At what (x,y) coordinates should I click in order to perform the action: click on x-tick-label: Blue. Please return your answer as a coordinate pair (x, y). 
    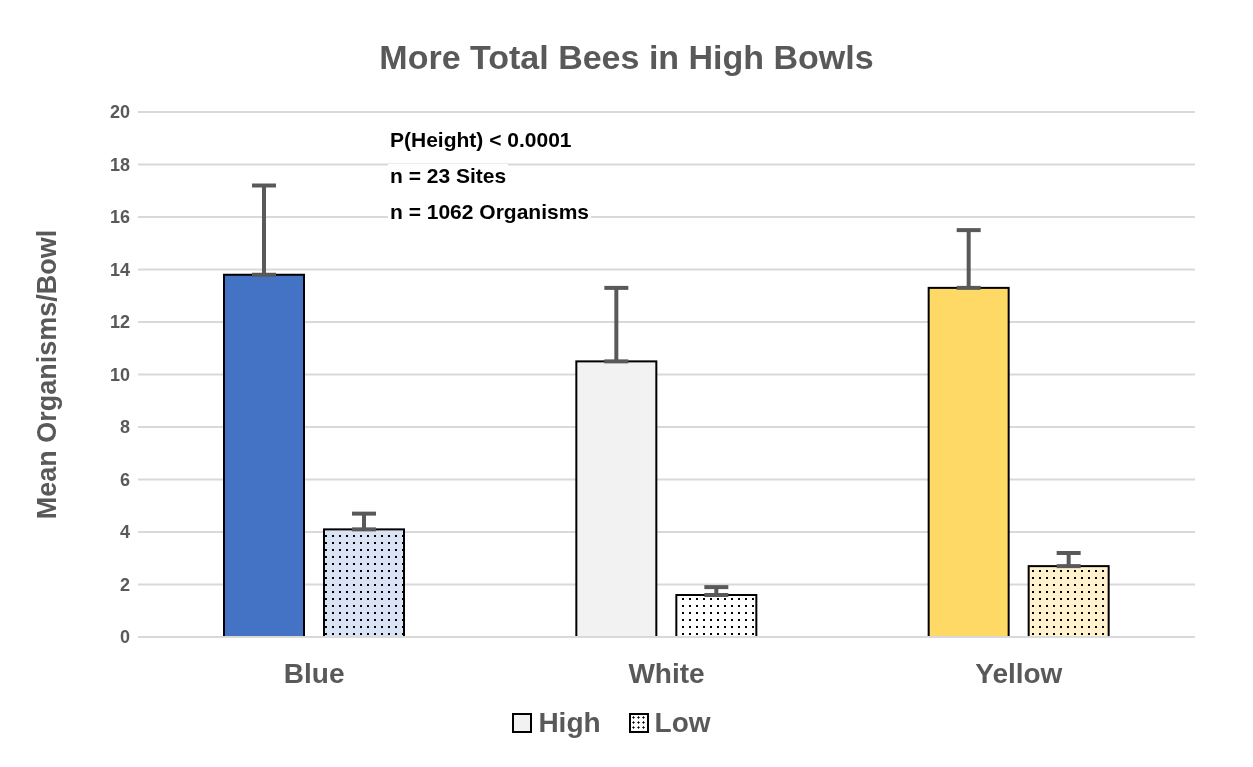
    Looking at the image, I should click on (314, 673).